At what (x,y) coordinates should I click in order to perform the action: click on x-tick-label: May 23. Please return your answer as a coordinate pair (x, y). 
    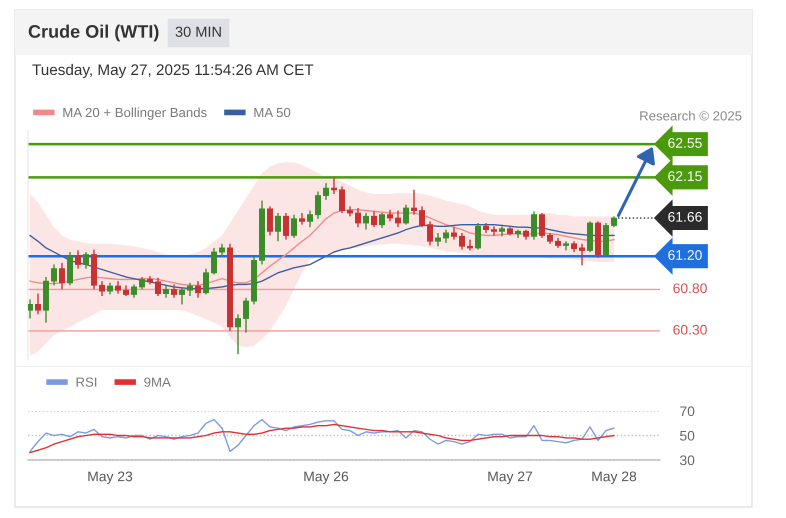
    Looking at the image, I should click on (110, 477).